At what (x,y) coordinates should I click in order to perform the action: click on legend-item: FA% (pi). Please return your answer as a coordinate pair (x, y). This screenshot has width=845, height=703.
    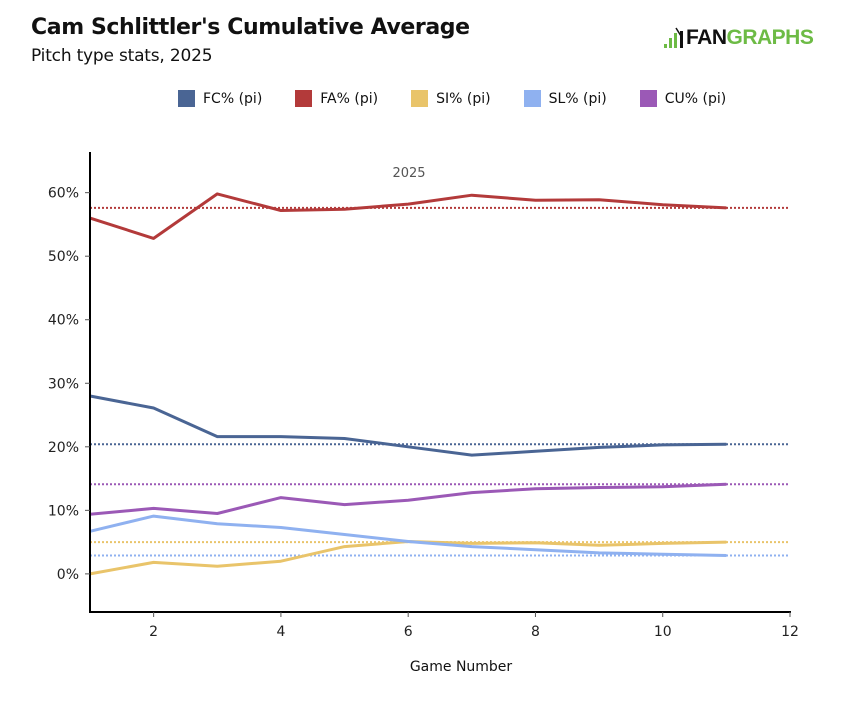
    Looking at the image, I should click on (336, 98).